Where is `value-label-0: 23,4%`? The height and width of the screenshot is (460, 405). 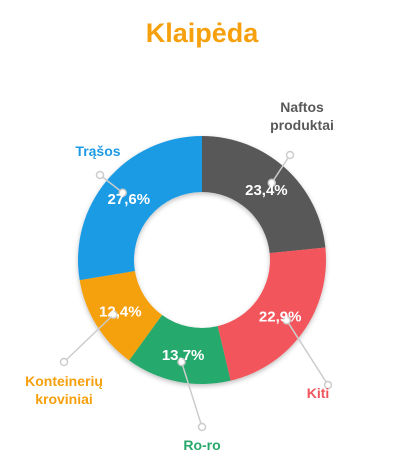
value-label-0: 23,4% is located at coordinates (266, 190).